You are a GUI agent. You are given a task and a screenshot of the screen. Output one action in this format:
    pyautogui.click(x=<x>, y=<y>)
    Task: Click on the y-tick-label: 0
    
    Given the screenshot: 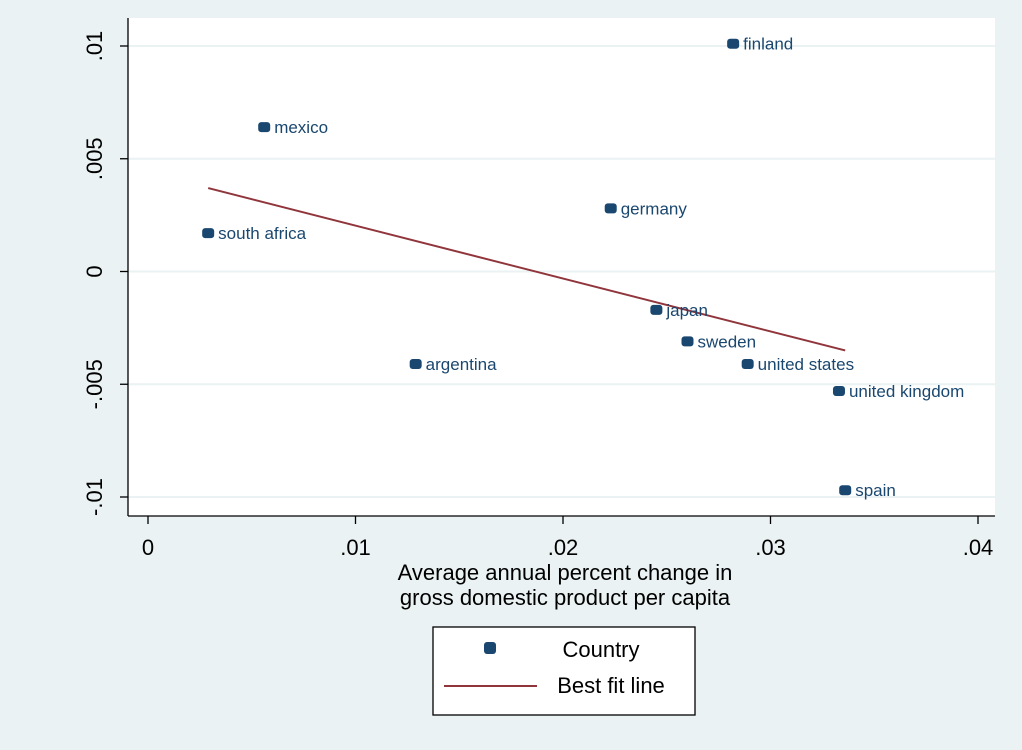 What is the action you would take?
    pyautogui.click(x=94, y=271)
    